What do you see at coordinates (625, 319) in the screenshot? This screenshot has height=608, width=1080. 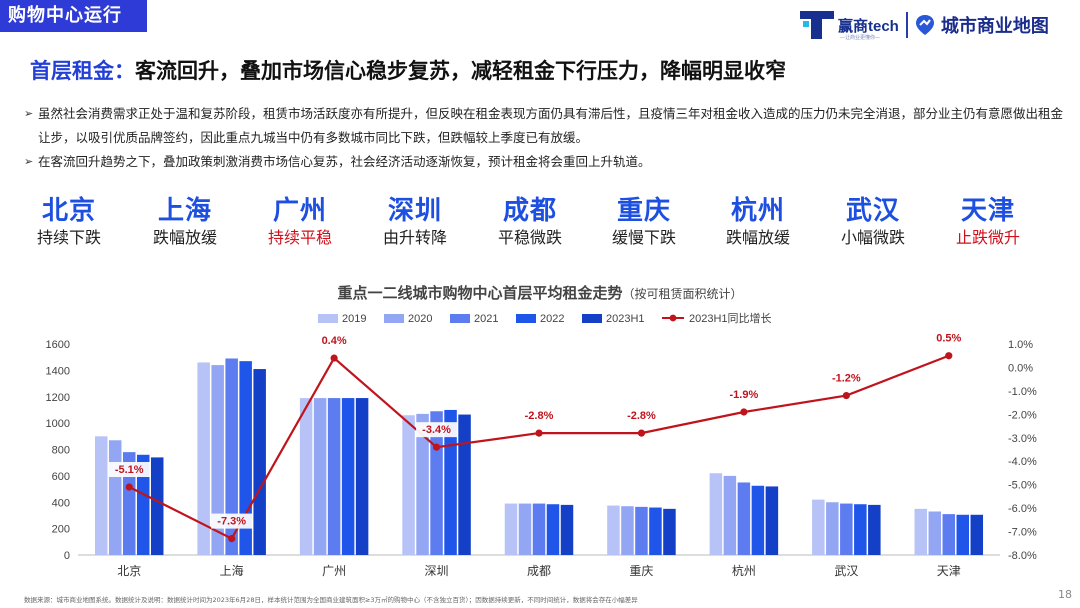 I see `legend-label: 2023H1` at bounding box center [625, 319].